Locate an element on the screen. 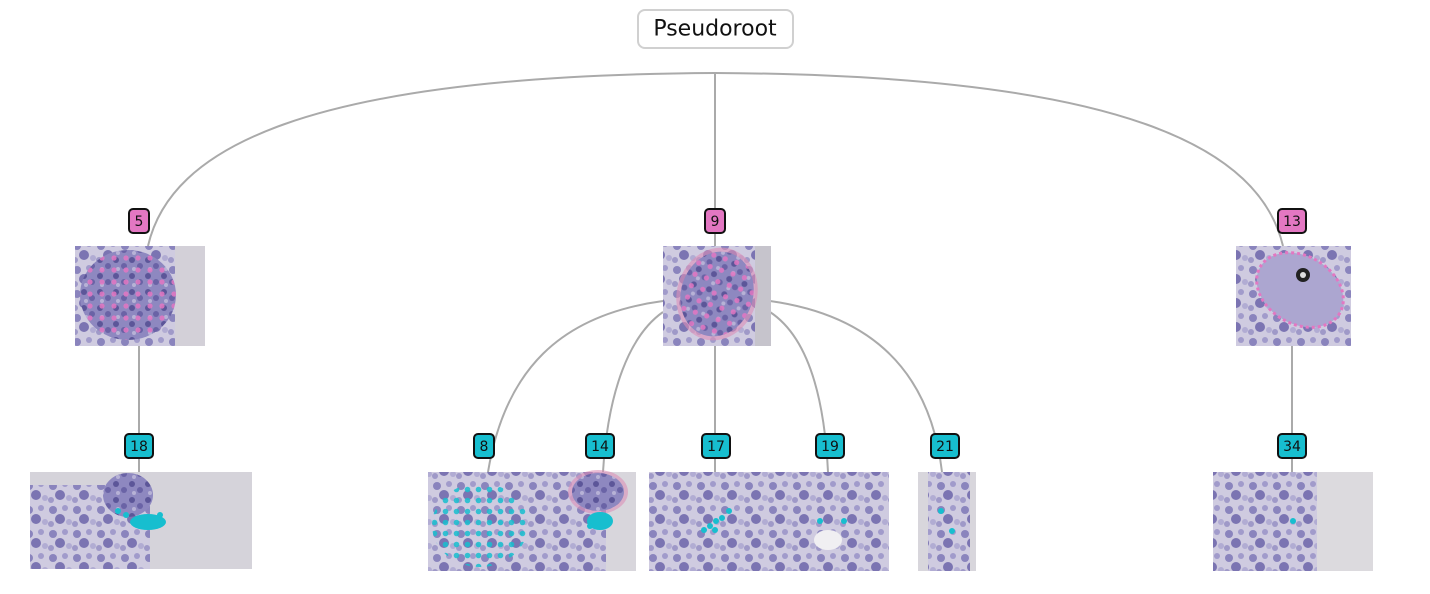 This screenshot has height=594, width=1430. node-label: 19 is located at coordinates (830, 447).